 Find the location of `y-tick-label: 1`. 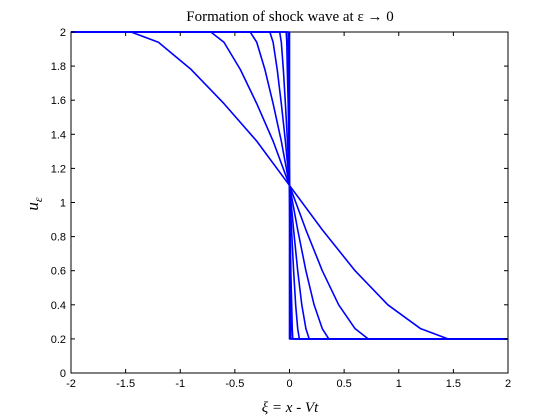

y-tick-label: 1 is located at coordinates (63, 204).